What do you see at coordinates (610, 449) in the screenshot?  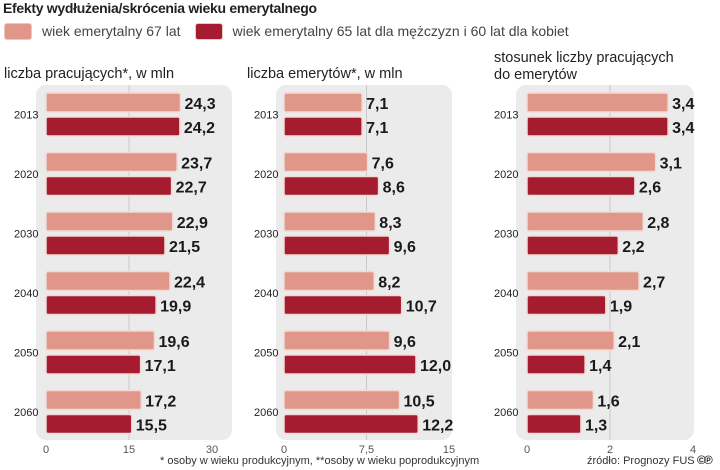 I see `x-tick-label: 2` at bounding box center [610, 449].